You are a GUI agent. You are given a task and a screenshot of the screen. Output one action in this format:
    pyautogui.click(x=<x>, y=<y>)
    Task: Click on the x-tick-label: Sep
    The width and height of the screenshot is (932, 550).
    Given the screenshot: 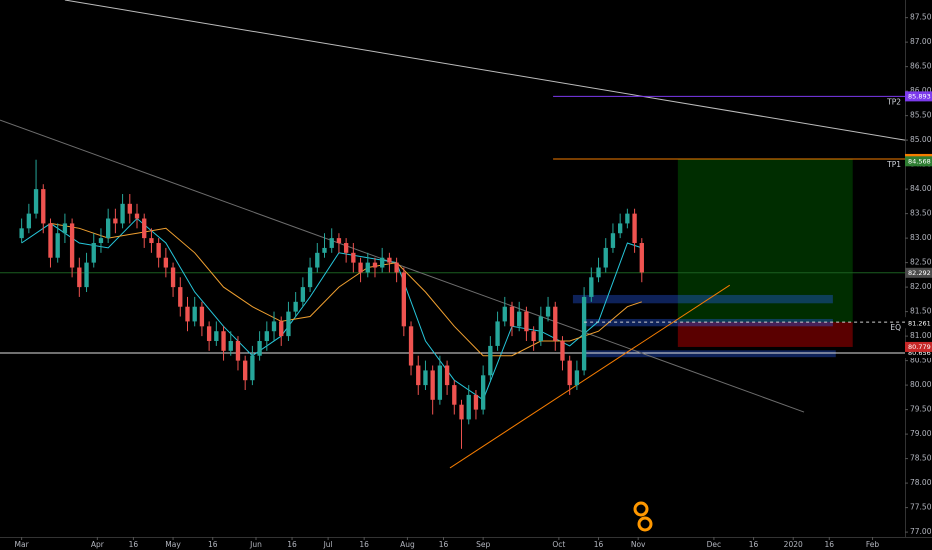 What is the action you would take?
    pyautogui.click(x=483, y=544)
    